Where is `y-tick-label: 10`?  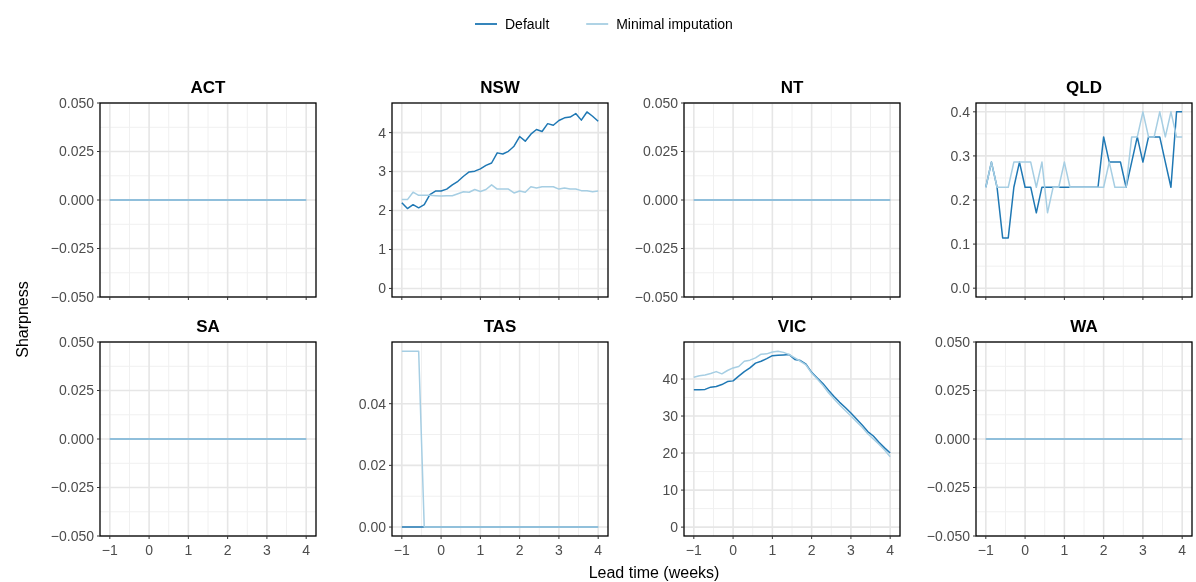
y-tick-label: 10 is located at coordinates (670, 489).